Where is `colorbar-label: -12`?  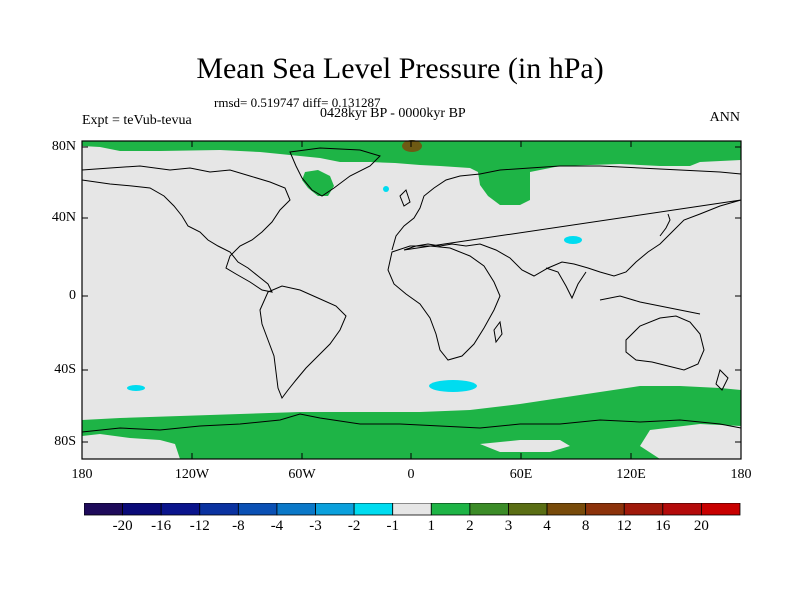
colorbar-label: -12 is located at coordinates (199, 526).